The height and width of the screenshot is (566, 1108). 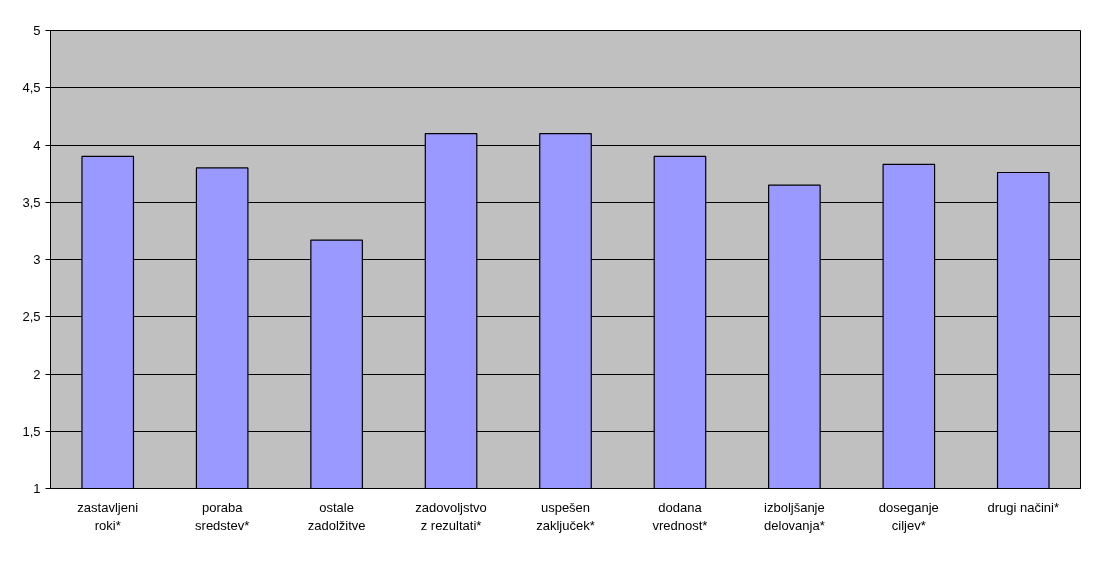 I want to click on x-tick-label: dodana vrednost*, so click(x=680, y=516).